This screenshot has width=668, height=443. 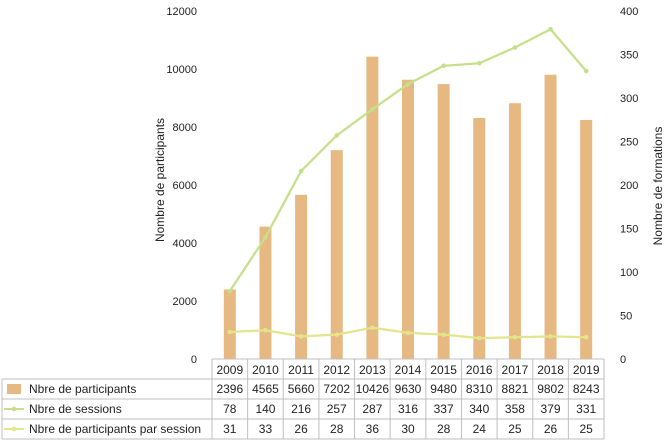 I want to click on table-cell: 257, so click(x=337, y=409).